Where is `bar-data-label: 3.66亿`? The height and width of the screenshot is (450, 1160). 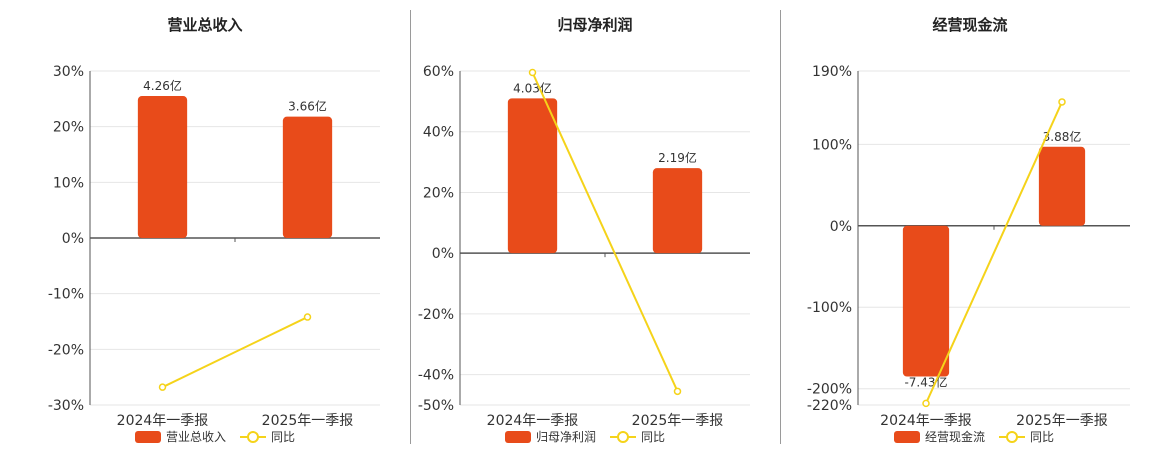 bar-data-label: 3.66亿 is located at coordinates (307, 106).